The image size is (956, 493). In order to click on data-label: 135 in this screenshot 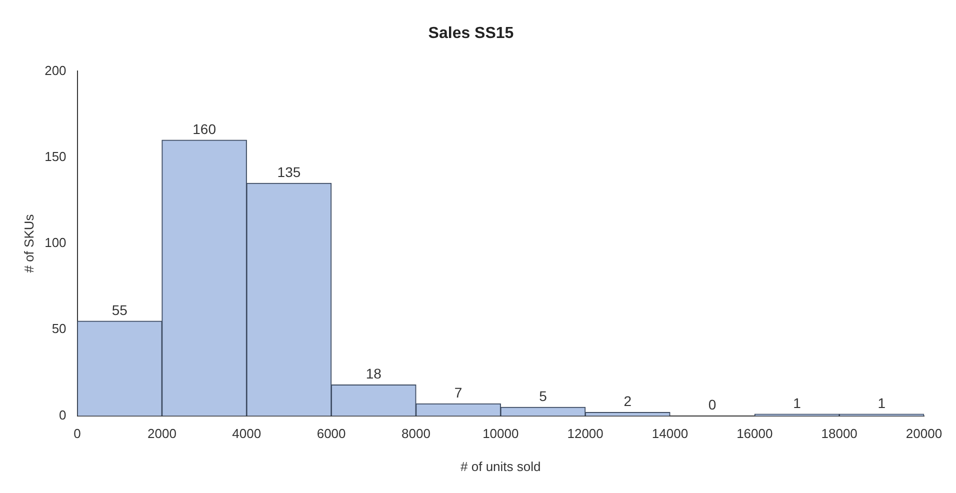, I will do `click(289, 172)`.